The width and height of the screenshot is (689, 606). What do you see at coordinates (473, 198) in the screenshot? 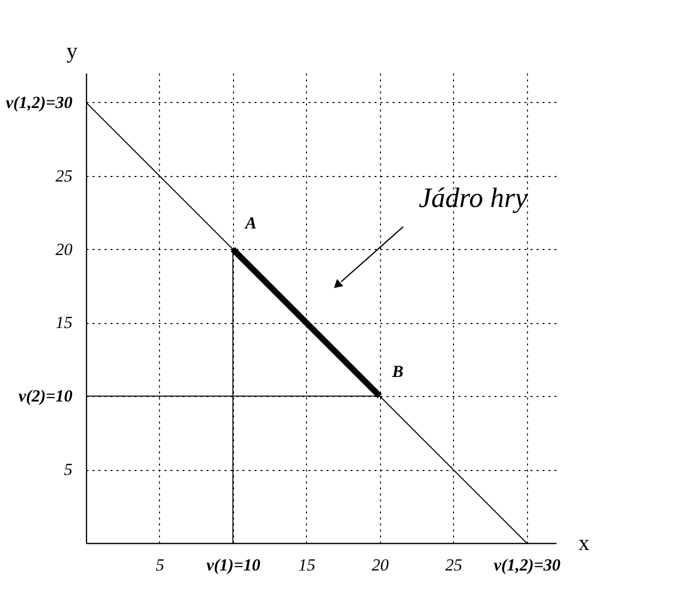
I see `annotation: Jádro hry` at bounding box center [473, 198].